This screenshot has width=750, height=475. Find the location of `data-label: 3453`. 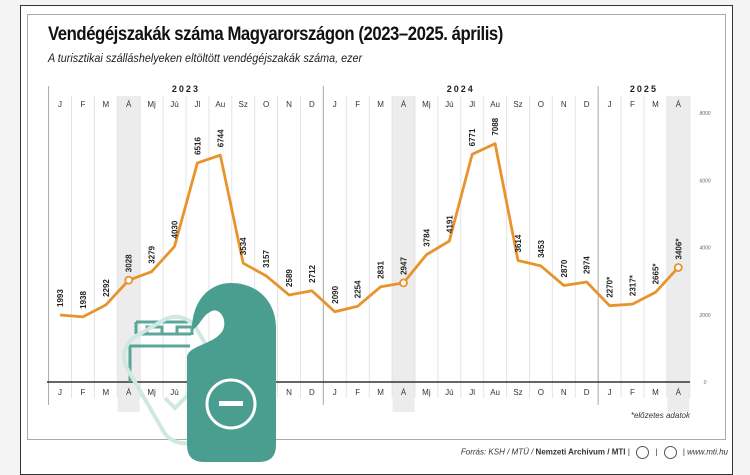

data-label: 3453 is located at coordinates (541, 249).